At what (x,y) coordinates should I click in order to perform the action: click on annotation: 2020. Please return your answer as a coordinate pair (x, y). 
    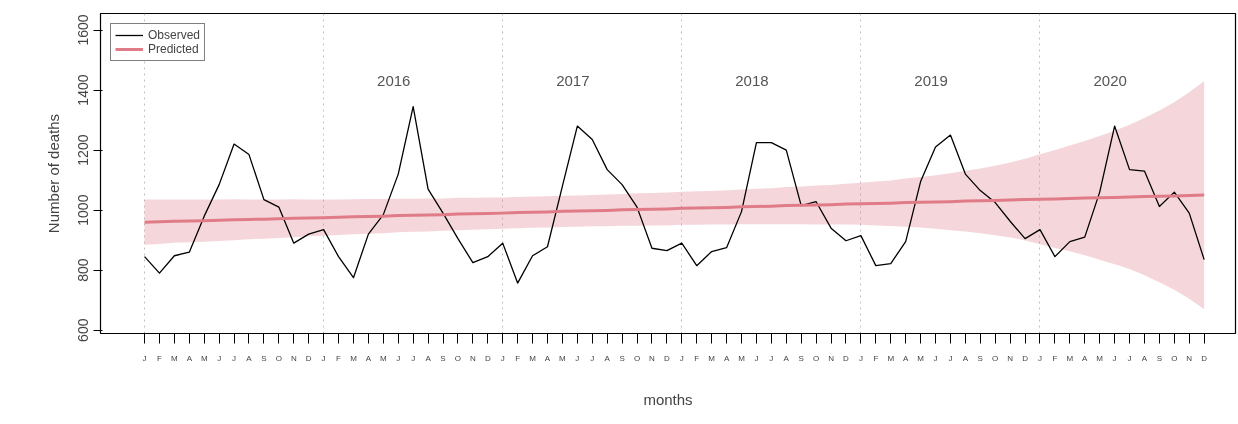
    Looking at the image, I should click on (1110, 80).